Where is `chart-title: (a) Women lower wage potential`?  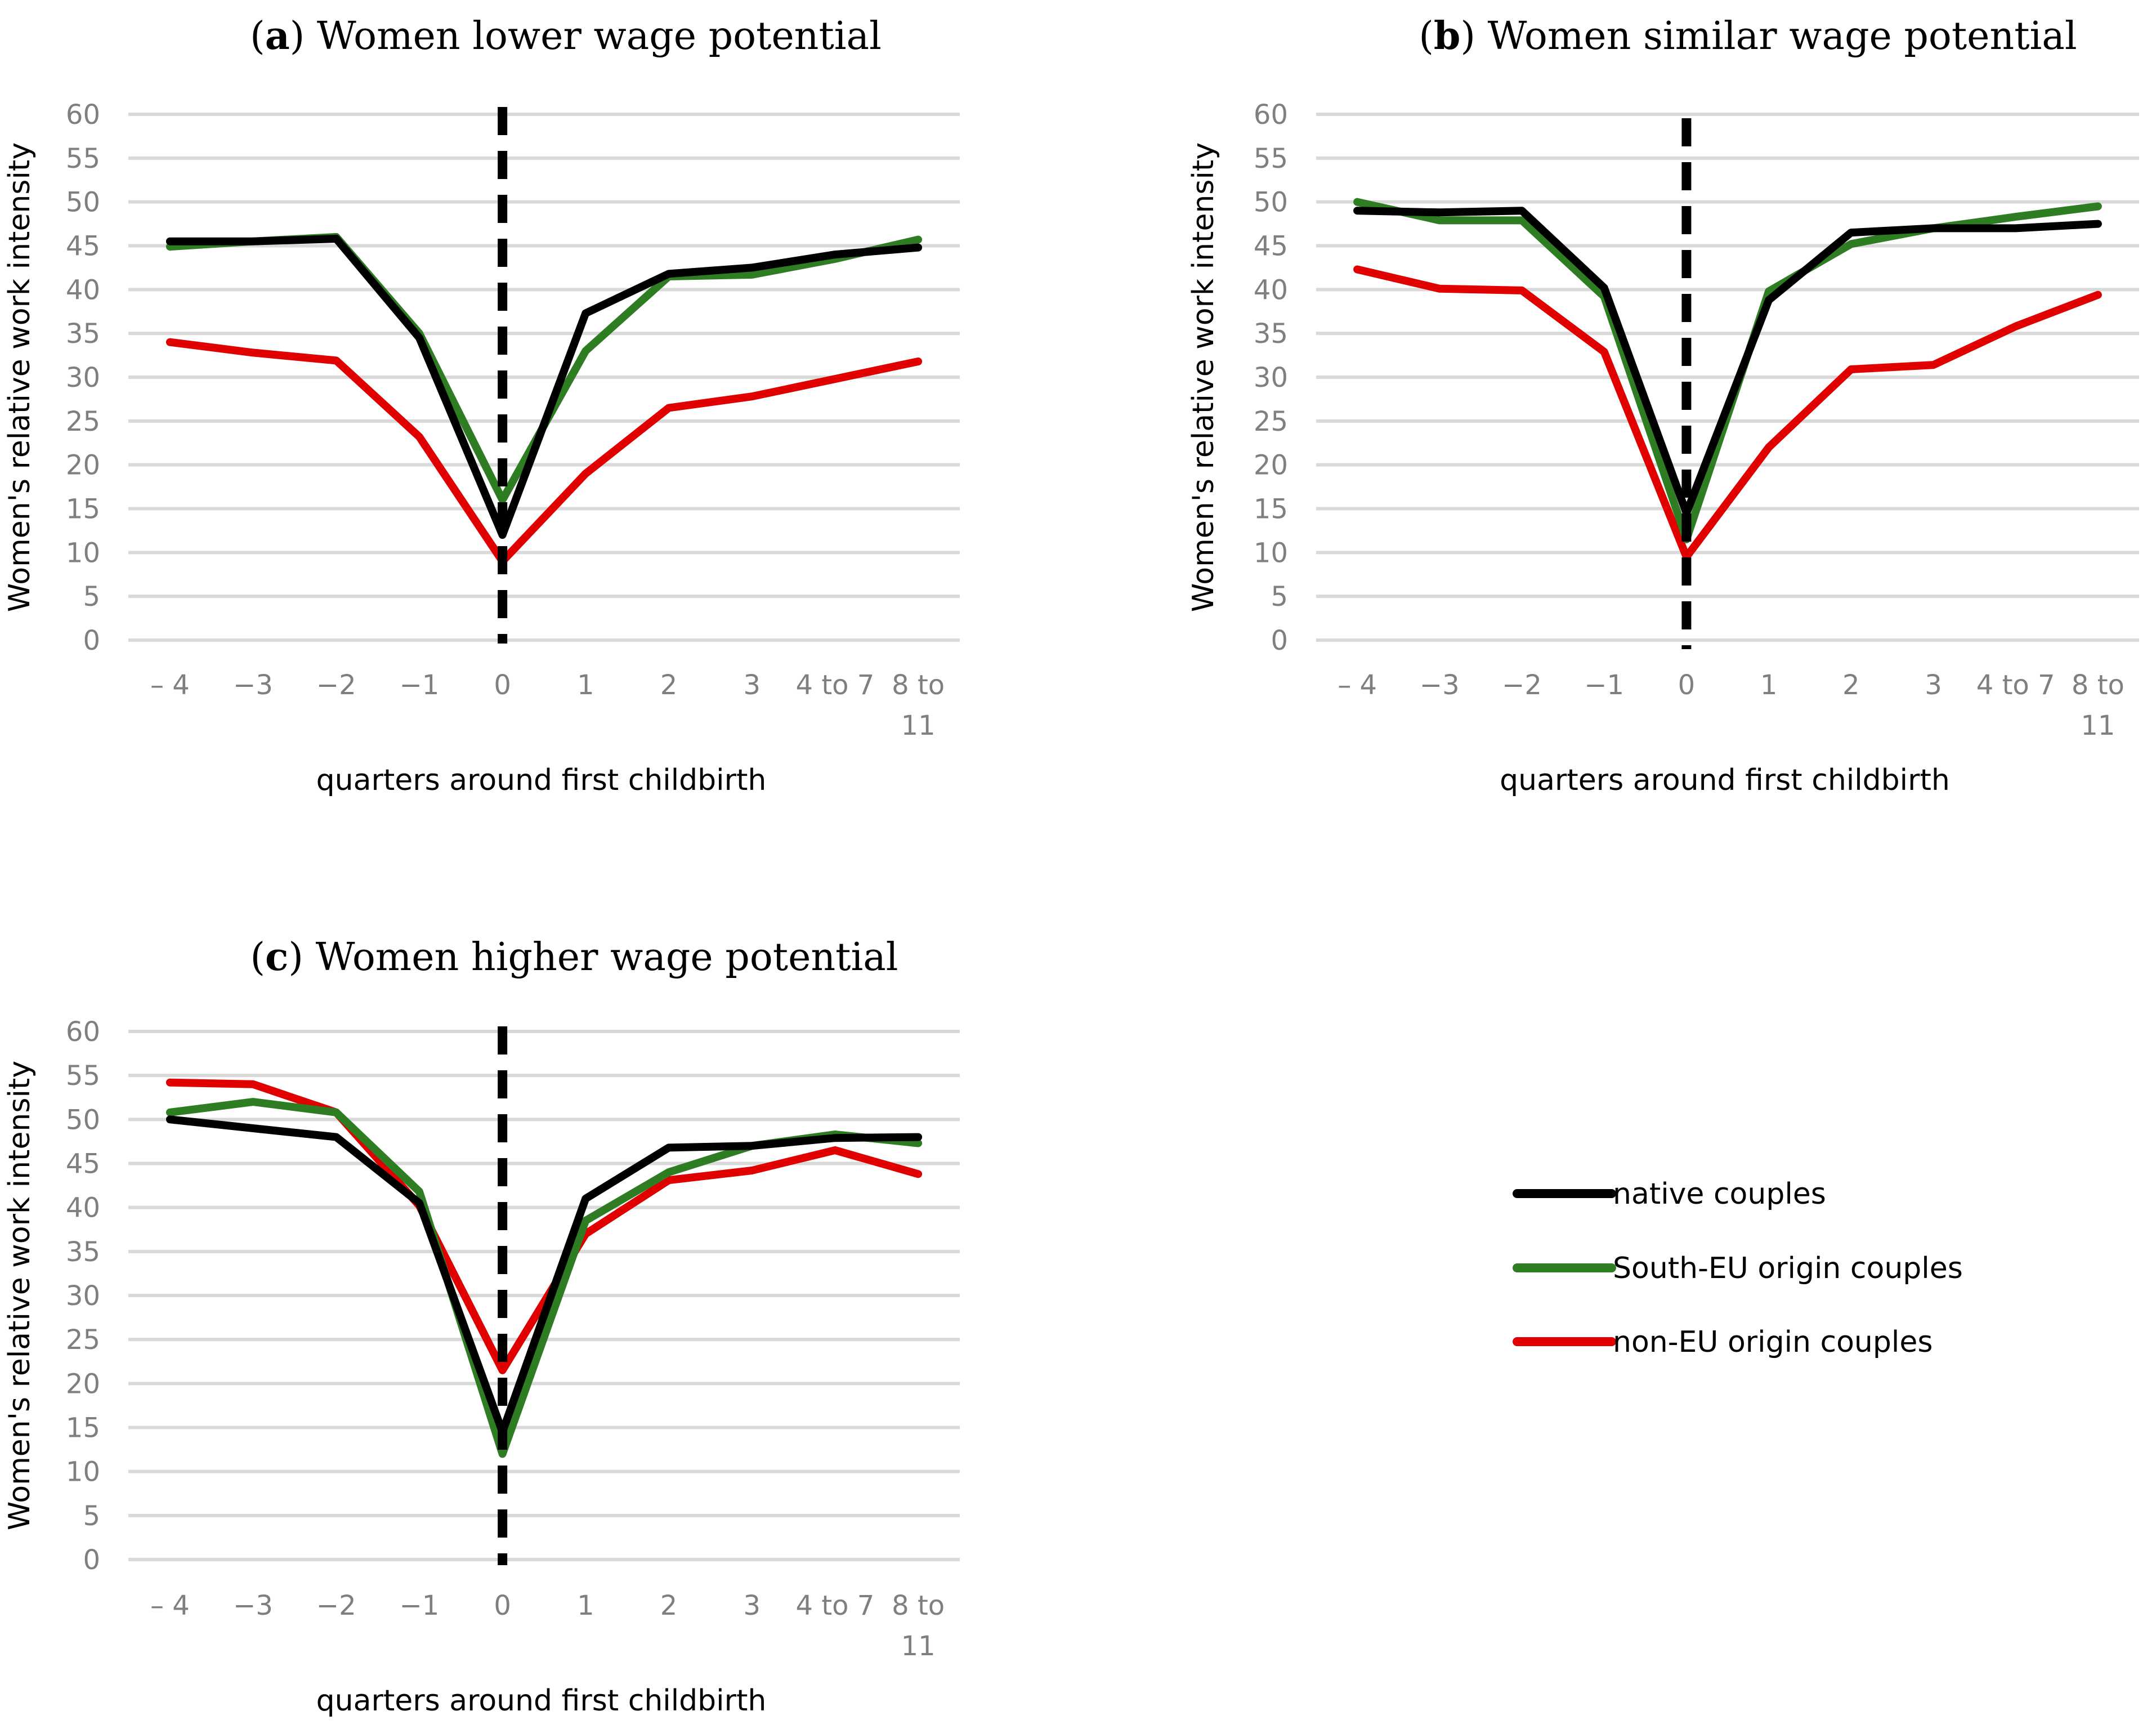 chart-title: (a) Women lower wage potential is located at coordinates (566, 36).